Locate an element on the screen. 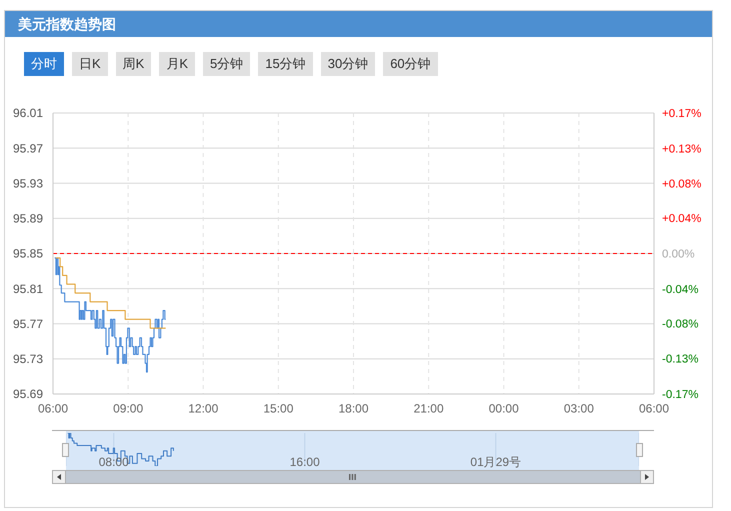 This screenshot has height=511, width=731. x-tick-label: 09:00 is located at coordinates (128, 409).